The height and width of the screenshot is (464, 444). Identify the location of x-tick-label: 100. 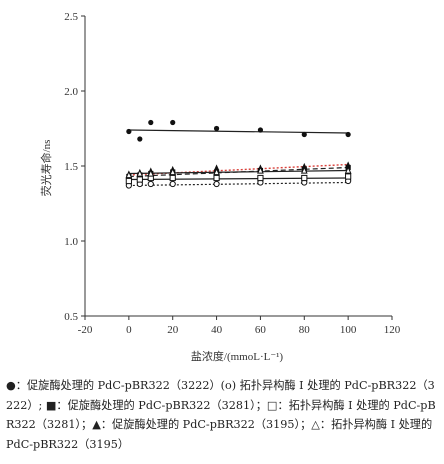
(348, 330).